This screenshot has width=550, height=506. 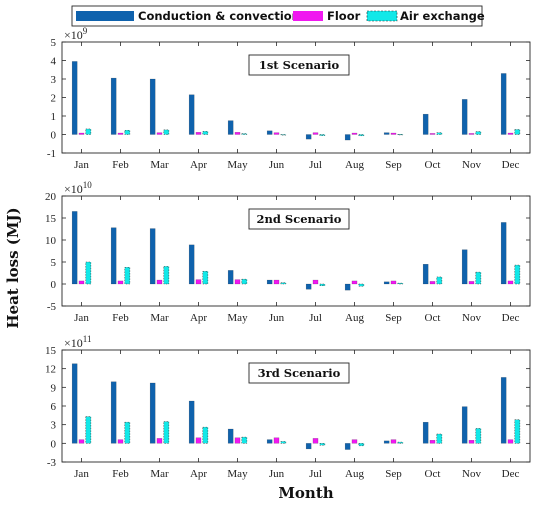 I want to click on bar-air-oct, so click(x=439, y=133).